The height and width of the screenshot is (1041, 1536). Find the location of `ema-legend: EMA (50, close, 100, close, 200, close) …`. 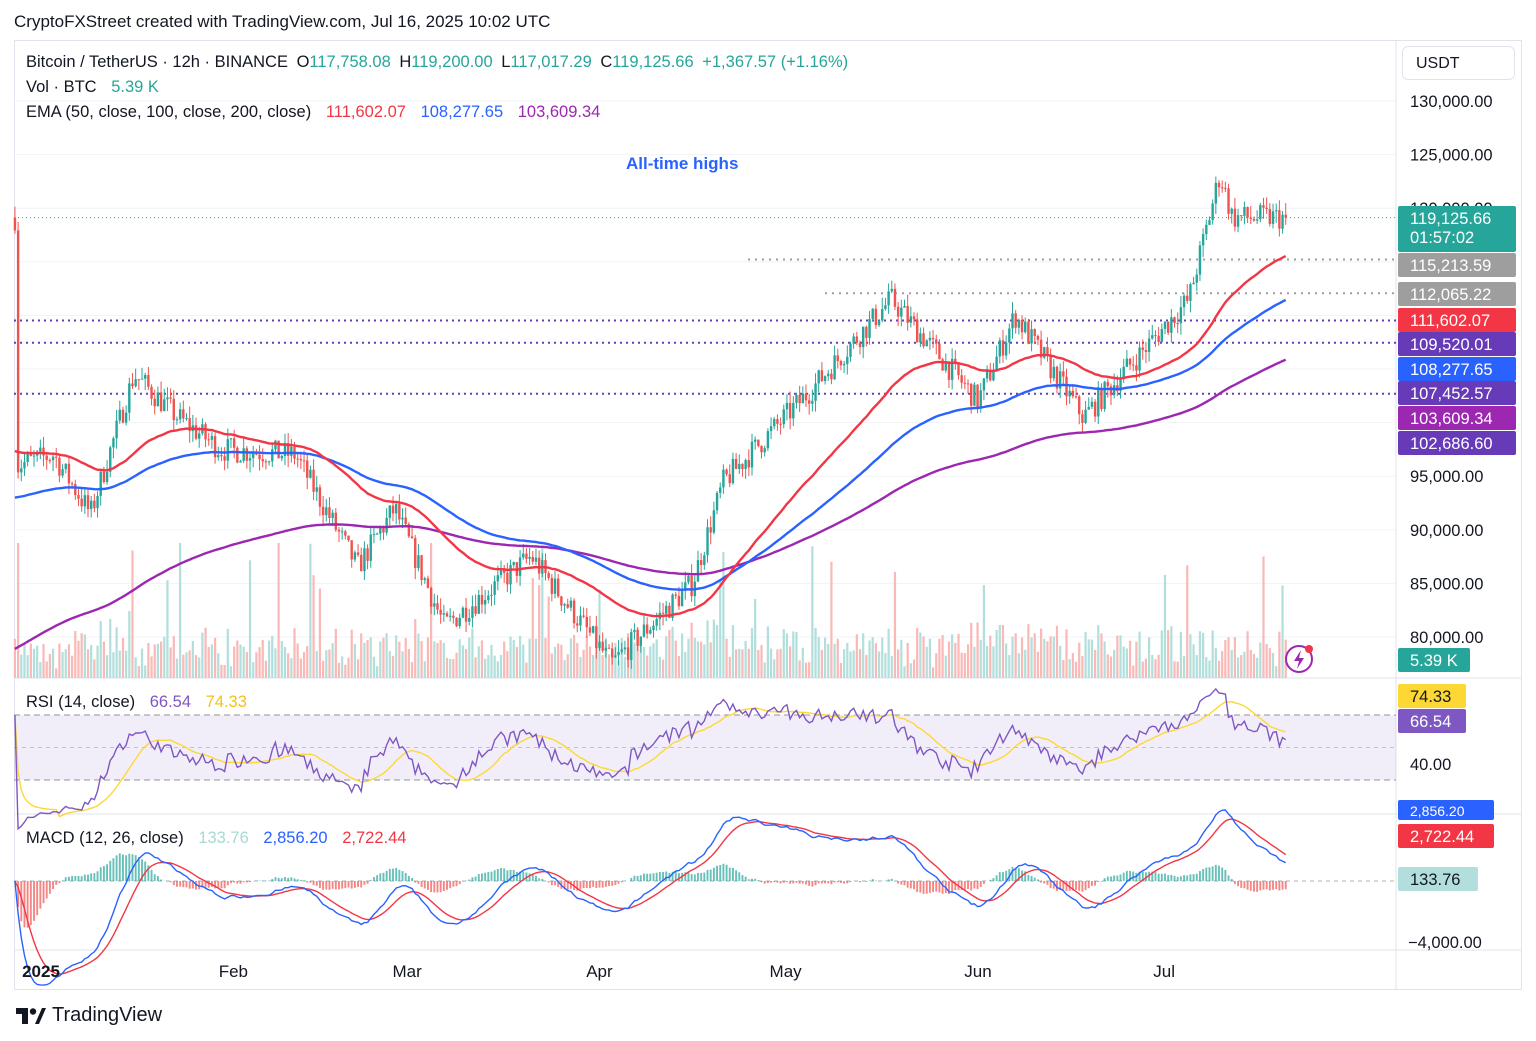

ema-legend: EMA (50, close, 100, close, 200, close) … is located at coordinates (315, 112).